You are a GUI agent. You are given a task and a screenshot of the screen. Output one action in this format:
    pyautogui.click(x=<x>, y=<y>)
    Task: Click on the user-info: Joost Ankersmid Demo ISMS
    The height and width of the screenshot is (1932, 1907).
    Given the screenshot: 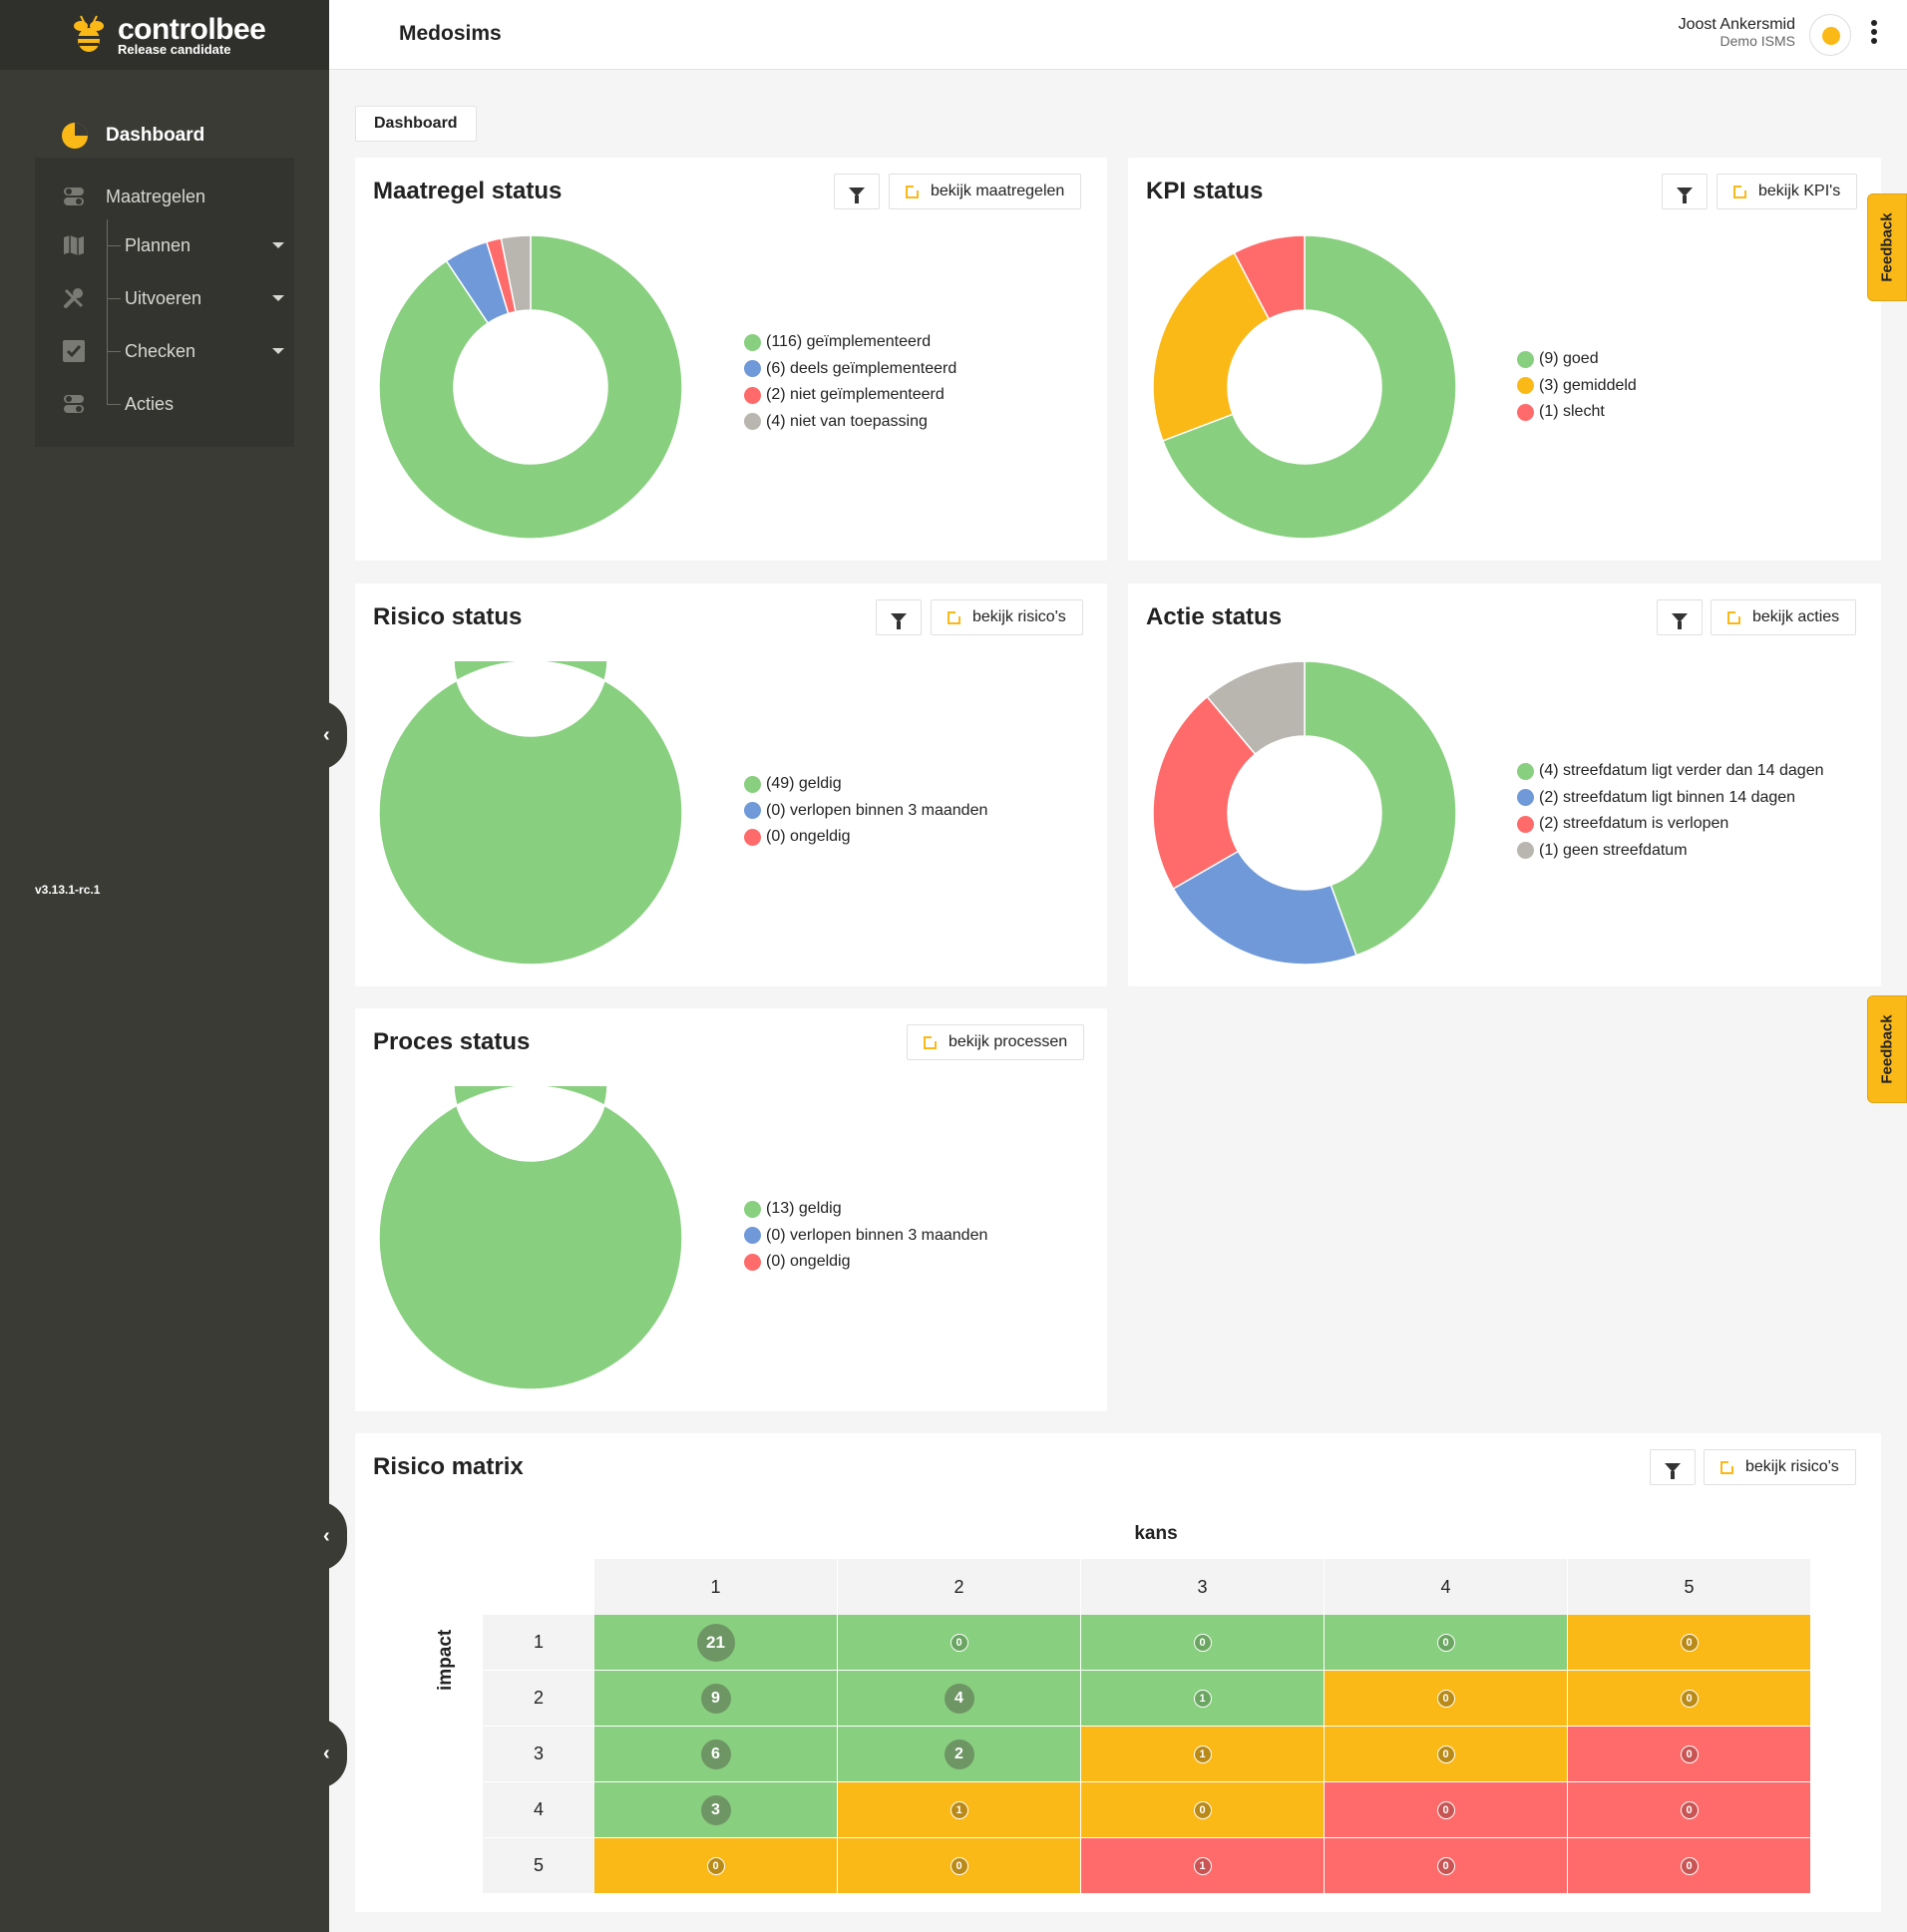 What is the action you would take?
    pyautogui.click(x=1737, y=33)
    